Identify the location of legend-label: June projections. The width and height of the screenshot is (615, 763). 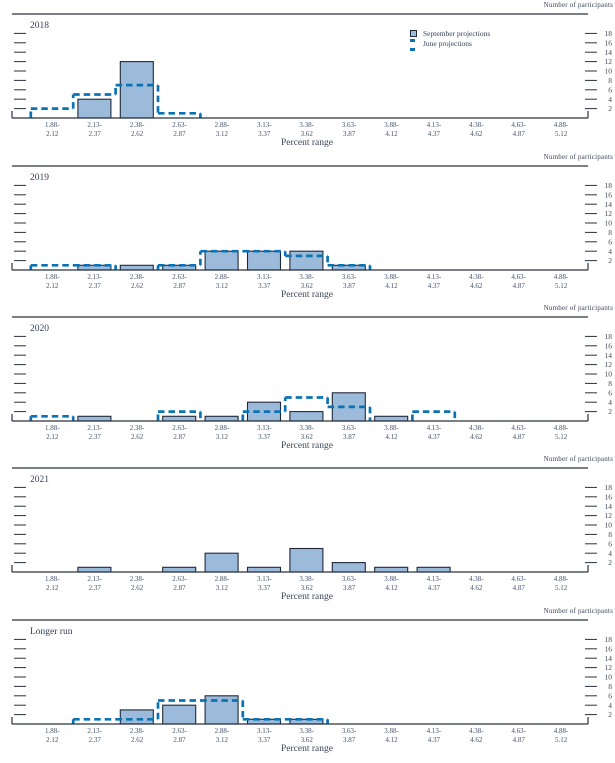
(447, 43).